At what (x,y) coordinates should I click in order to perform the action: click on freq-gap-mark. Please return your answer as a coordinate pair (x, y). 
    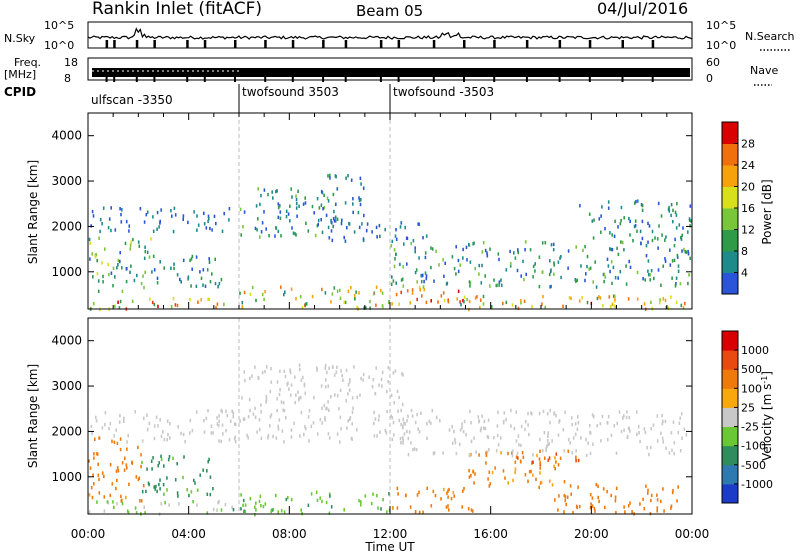
    Looking at the image, I should click on (187, 79).